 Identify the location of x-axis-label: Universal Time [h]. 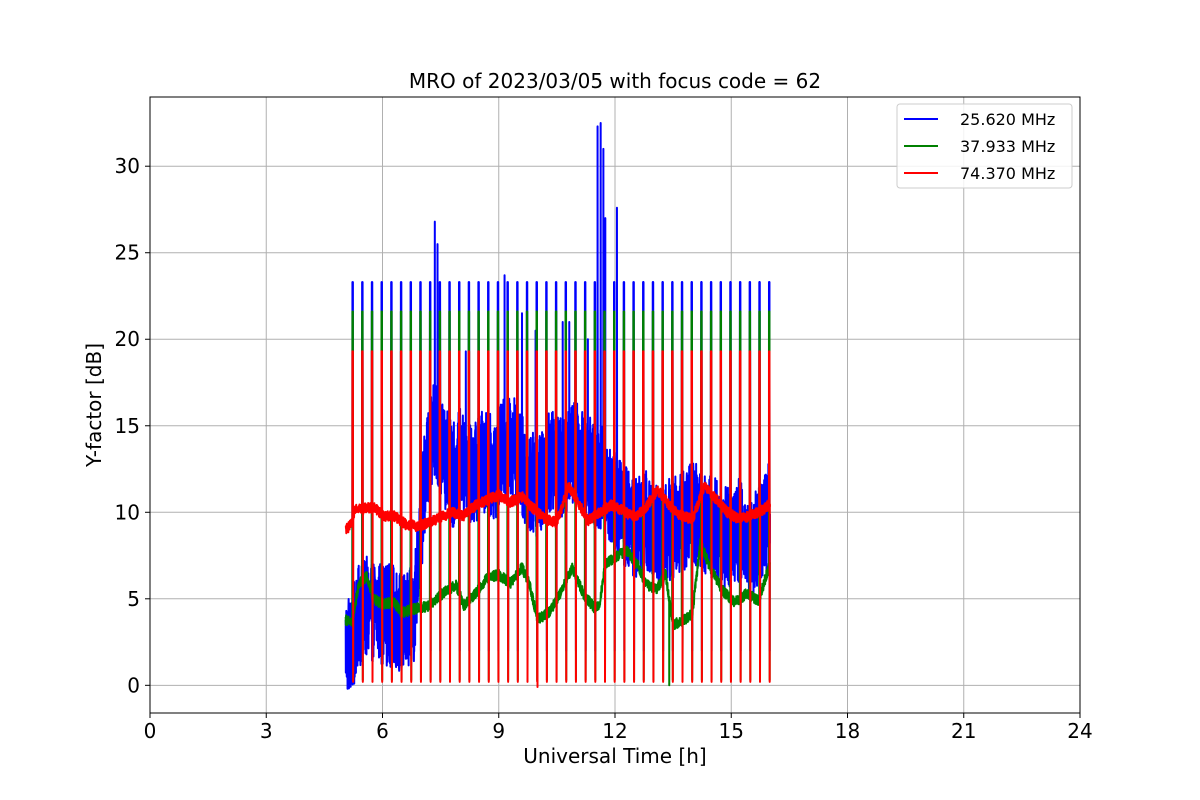
(614, 756).